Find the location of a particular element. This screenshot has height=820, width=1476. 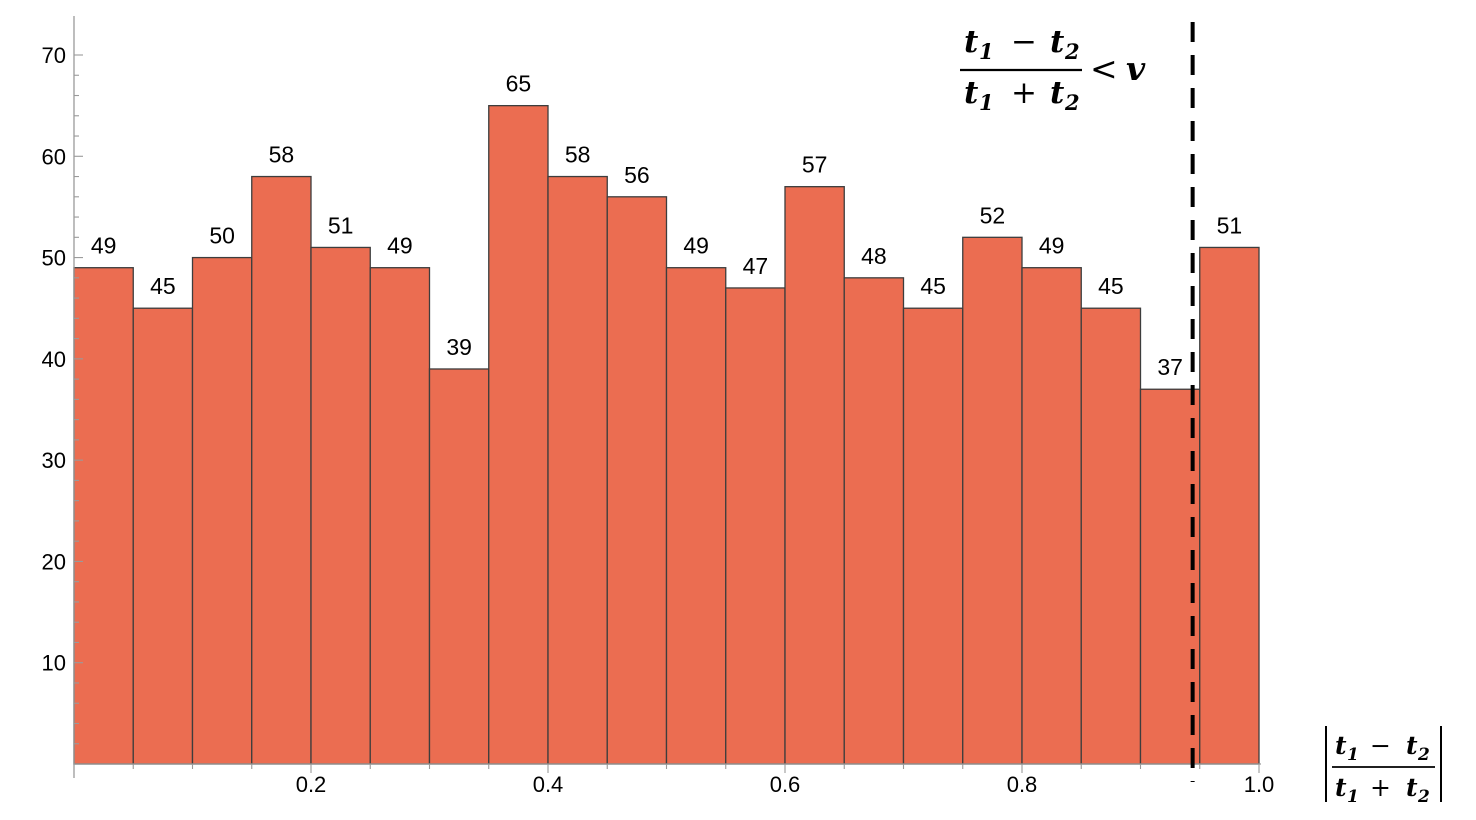

annotation-den-t1: t is located at coordinates (971, 93).